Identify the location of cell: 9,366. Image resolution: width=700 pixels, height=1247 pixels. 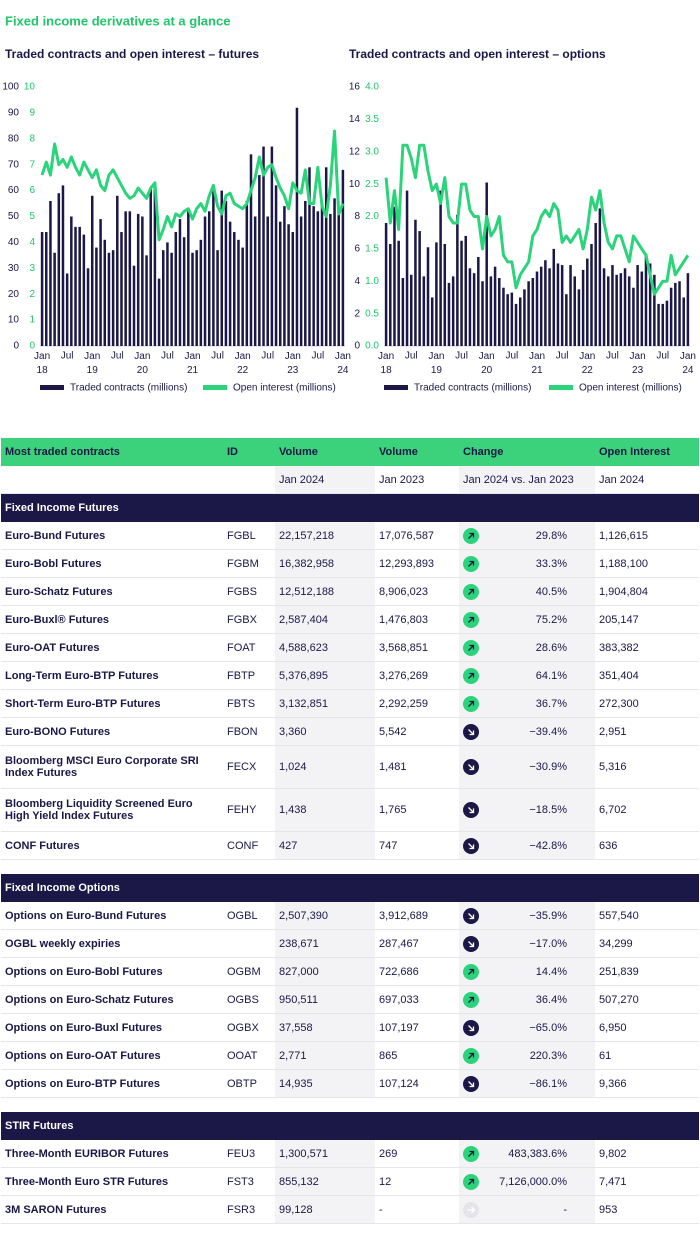
(647, 1083).